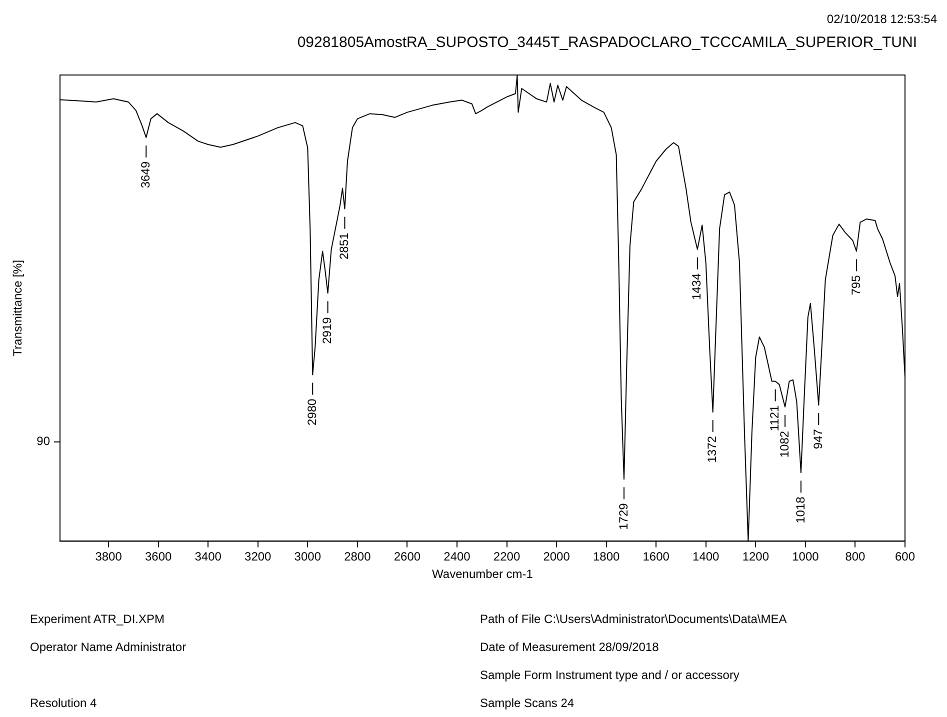 Image resolution: width=947 pixels, height=717 pixels. What do you see at coordinates (64, 703) in the screenshot?
I see `text: Resolution 4` at bounding box center [64, 703].